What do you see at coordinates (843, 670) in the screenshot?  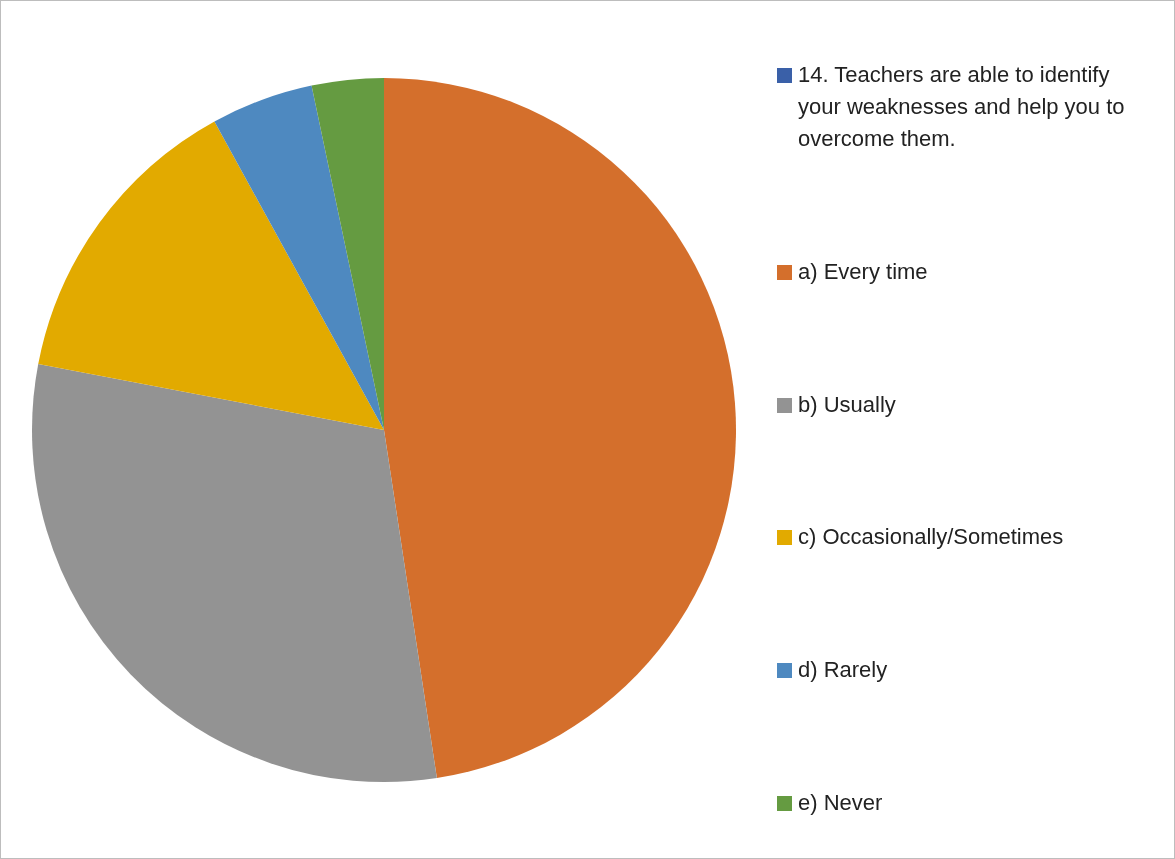 I see `legend-label: d) Rarely` at bounding box center [843, 670].